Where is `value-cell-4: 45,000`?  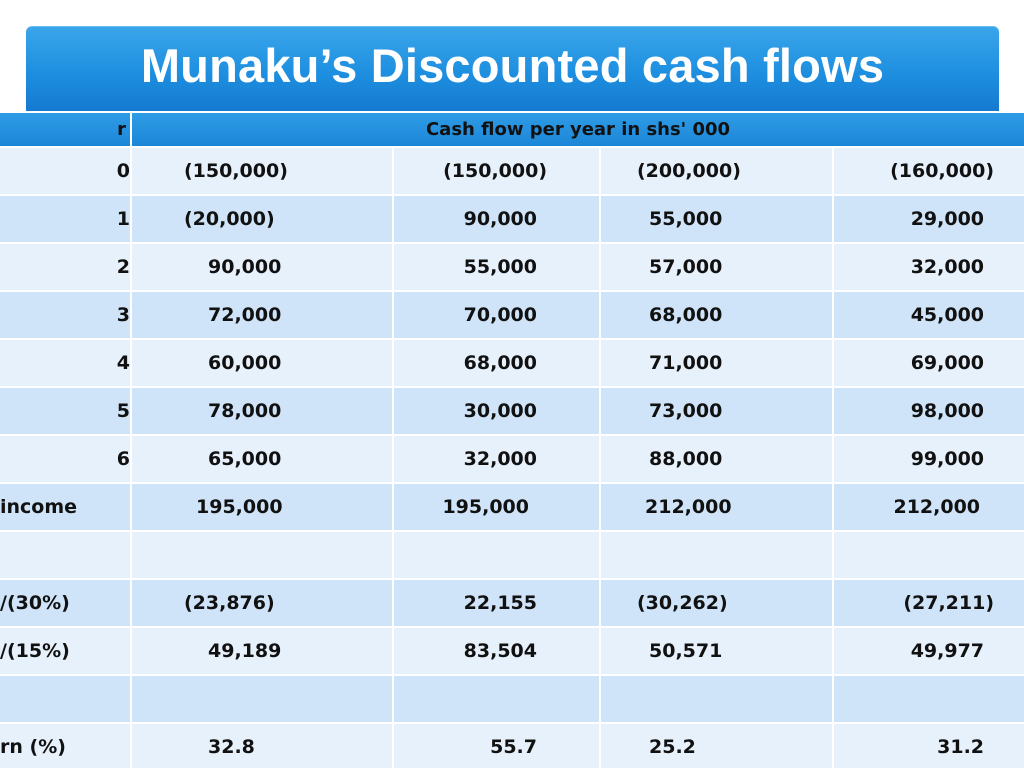 value-cell-4: 45,000 is located at coordinates (927, 315).